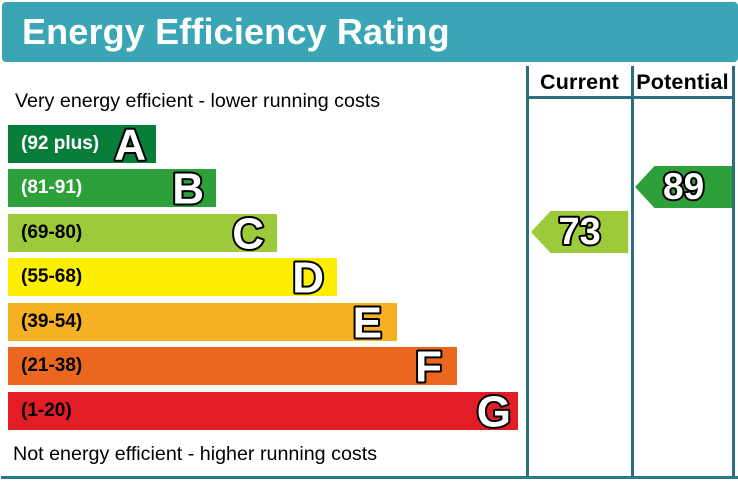  What do you see at coordinates (428, 366) in the screenshot?
I see `svg-text: F` at bounding box center [428, 366].